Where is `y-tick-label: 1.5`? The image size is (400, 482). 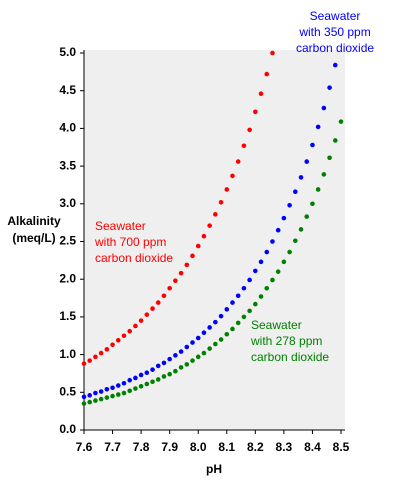
y-tick-label: 1.5 is located at coordinates (67, 316).